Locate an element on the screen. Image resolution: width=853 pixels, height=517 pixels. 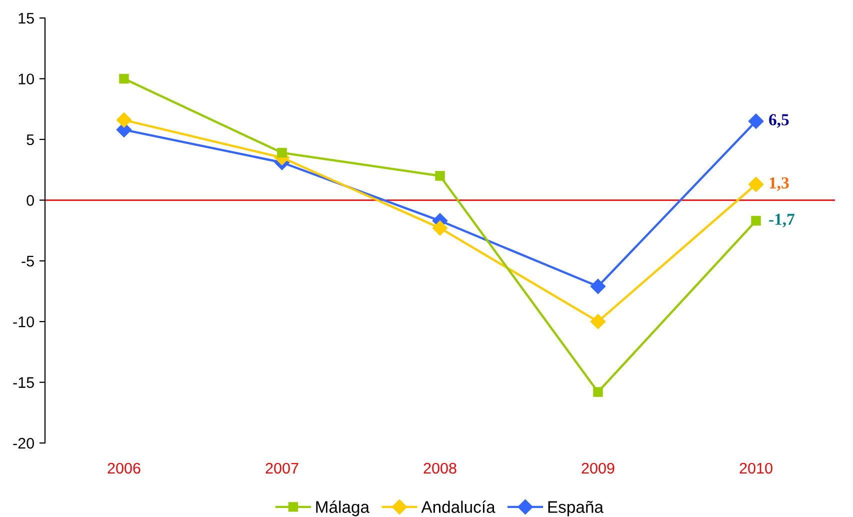
data-label: 1,3 is located at coordinates (779, 184).